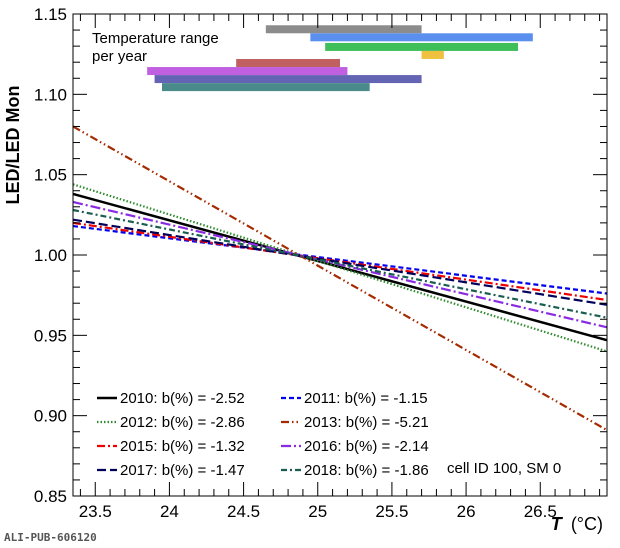 The height and width of the screenshot is (548, 620). What do you see at coordinates (540, 511) in the screenshot?
I see `x-tick-label: 26.5` at bounding box center [540, 511].